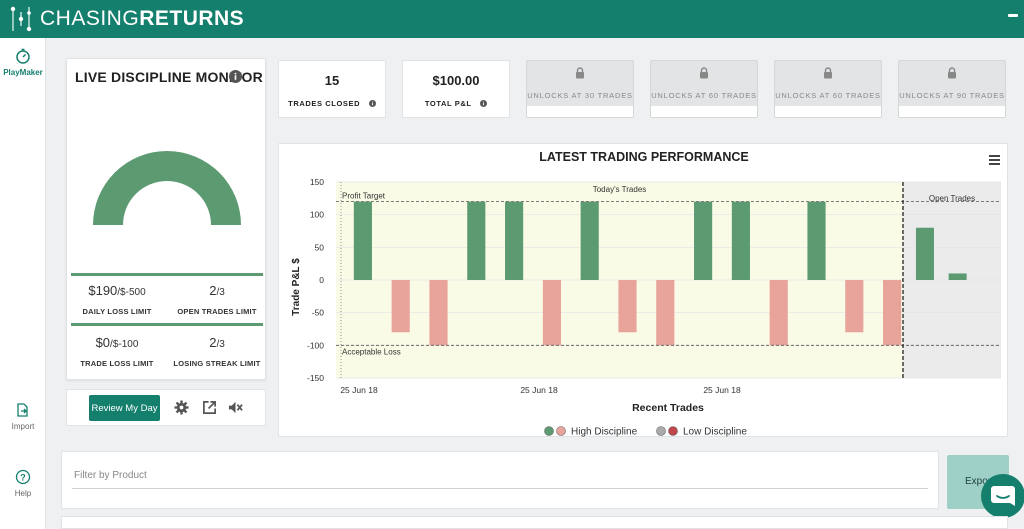 The height and width of the screenshot is (529, 1024). I want to click on acceptable-loss-label: Acceptable Loss, so click(371, 351).